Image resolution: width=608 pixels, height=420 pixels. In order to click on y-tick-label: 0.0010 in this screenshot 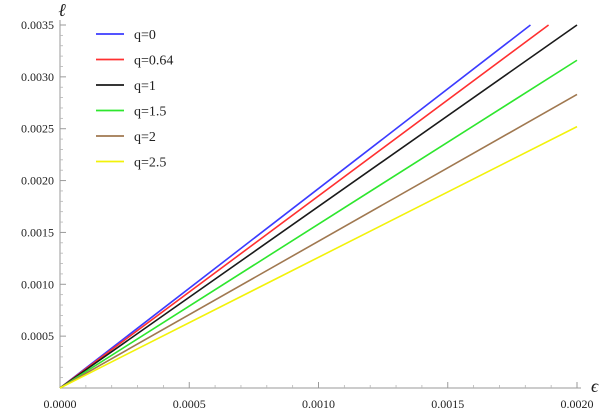, I will do `click(37, 284)`.